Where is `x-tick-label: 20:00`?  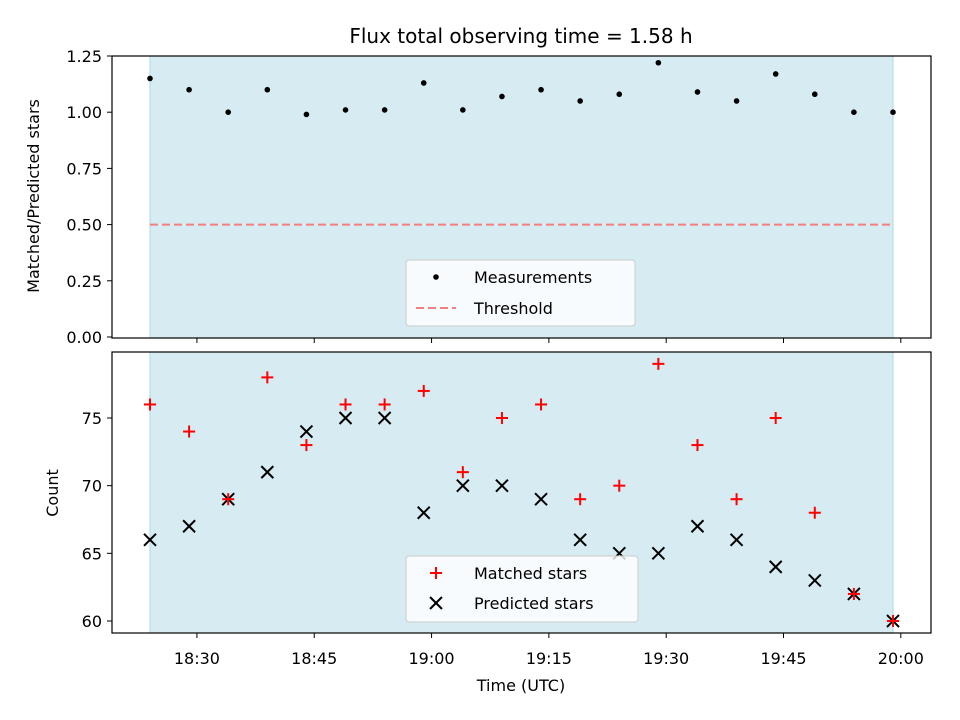 x-tick-label: 20:00 is located at coordinates (901, 658).